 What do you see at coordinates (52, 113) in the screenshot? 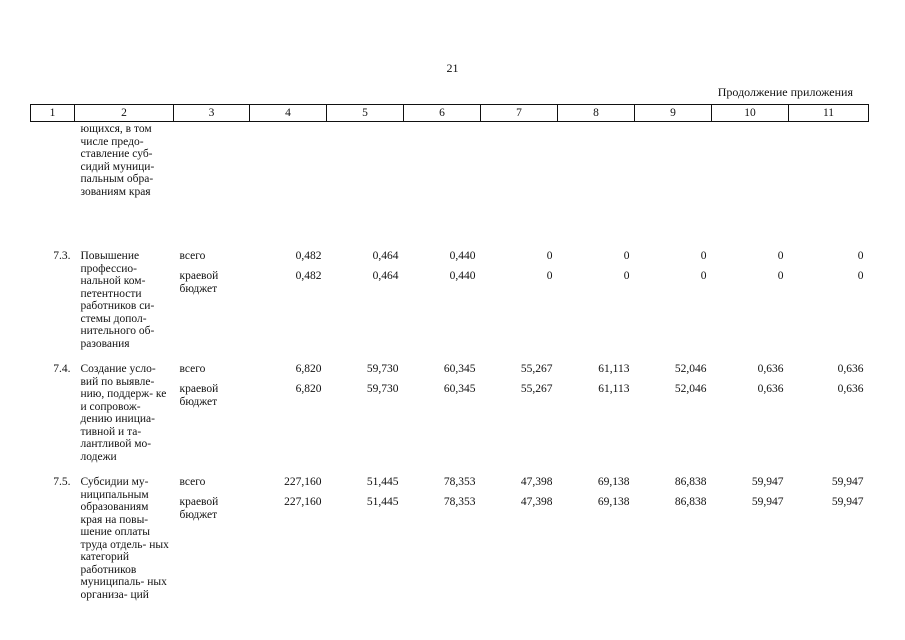
I see `column-header: 1` at bounding box center [52, 113].